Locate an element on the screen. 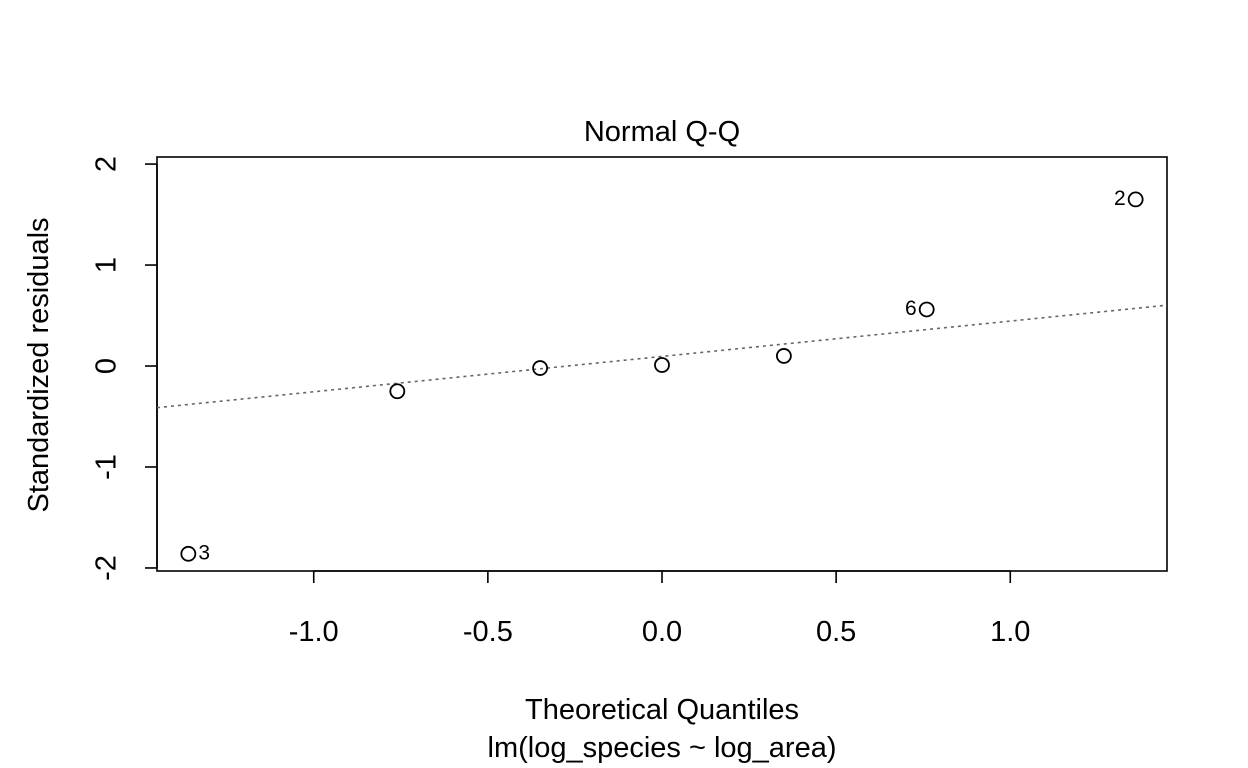 This screenshot has height=768, width=1248. x-axis: -1.0 -0.5 0.0 0.5 1.0 is located at coordinates (659, 609).